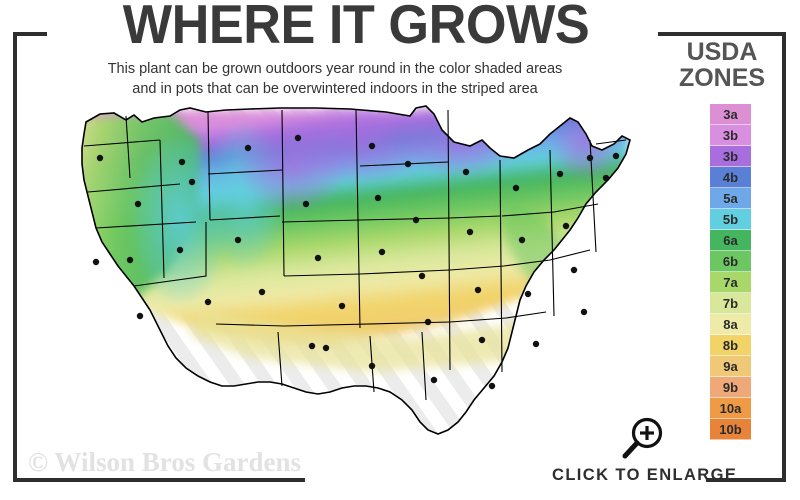  I want to click on legend-swatch-6a-6: 6a, so click(730, 240).